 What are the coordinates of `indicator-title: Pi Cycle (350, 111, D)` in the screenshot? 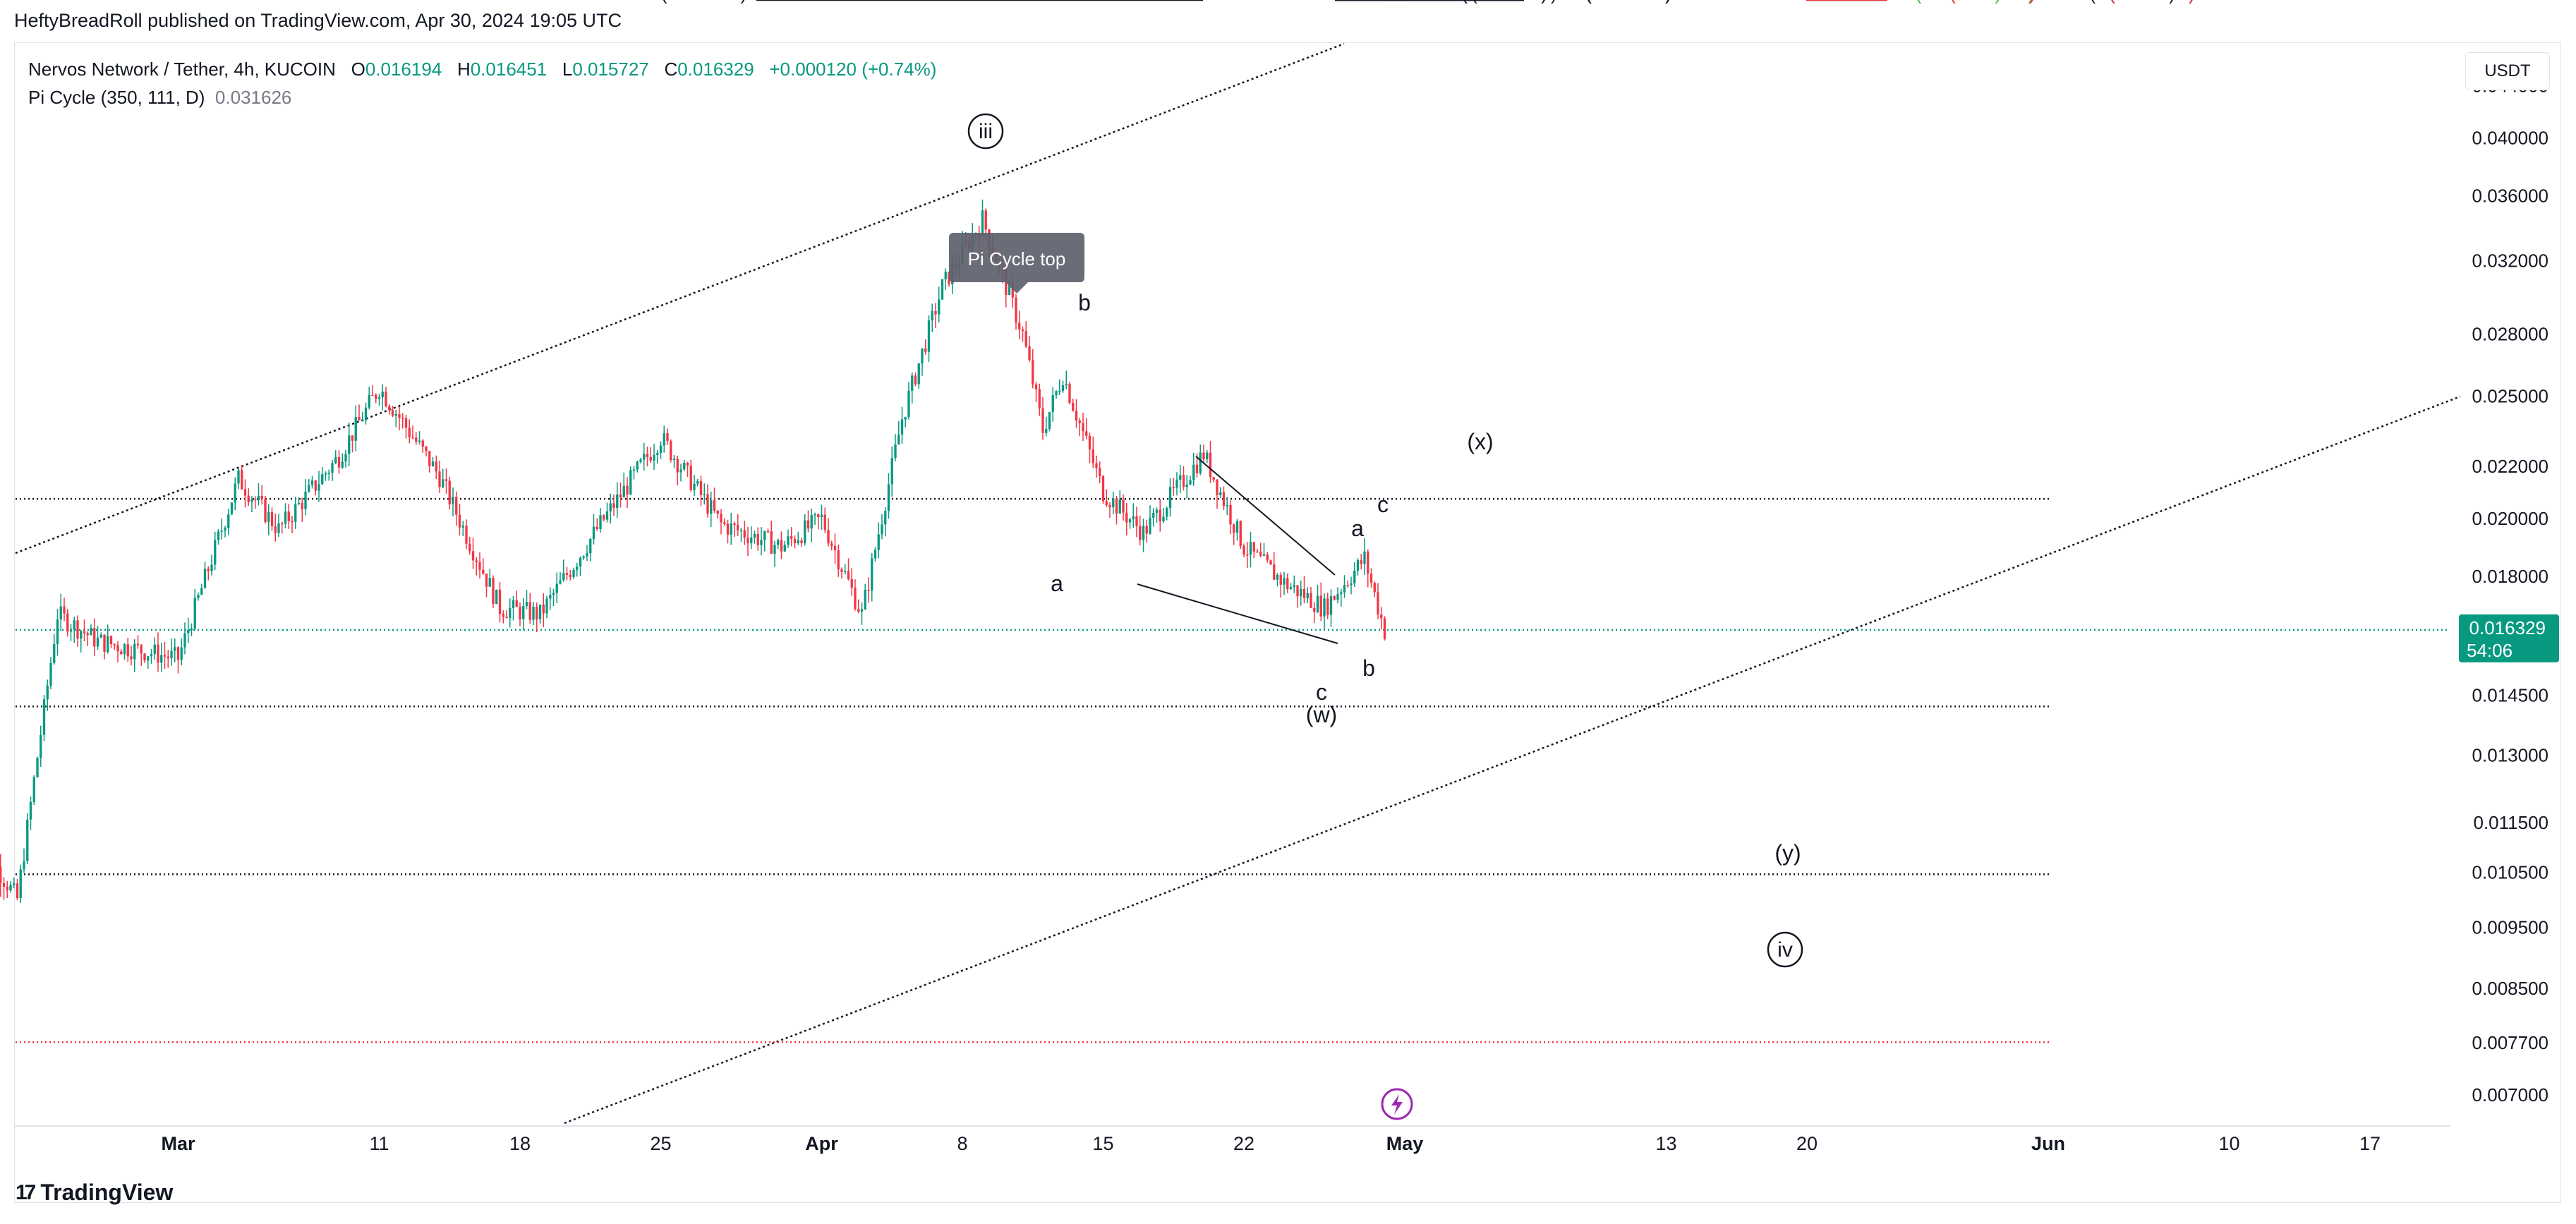 It's located at (117, 98).